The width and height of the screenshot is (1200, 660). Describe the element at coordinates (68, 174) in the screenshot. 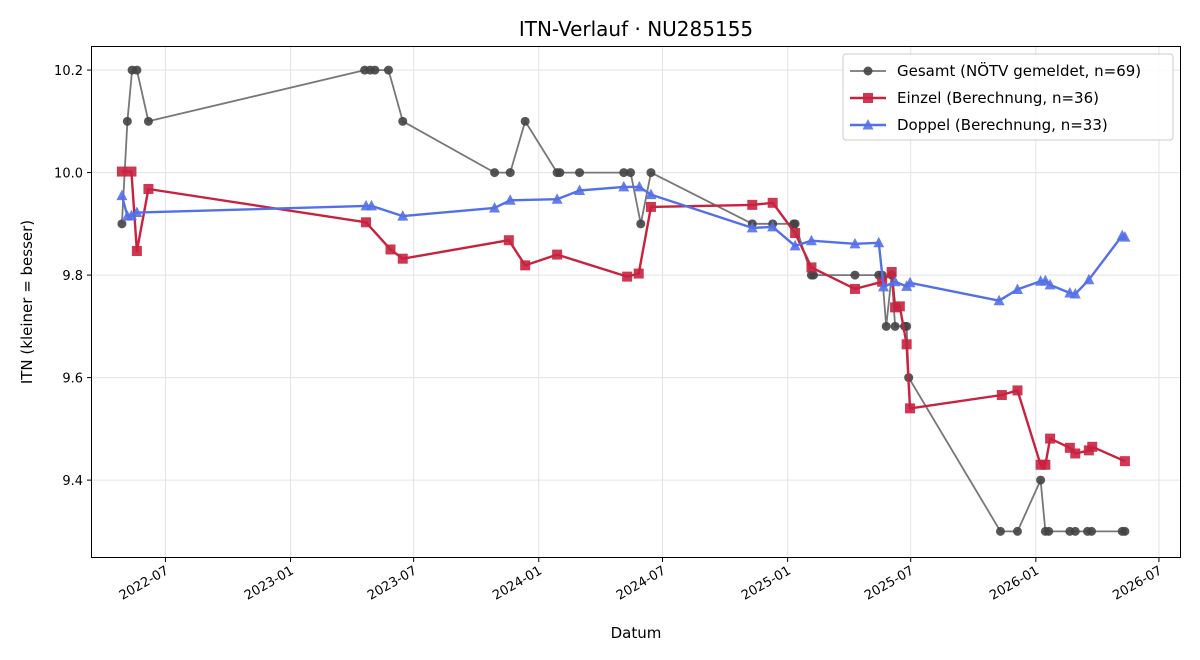

I see `y-tick-label: 10.0` at that location.